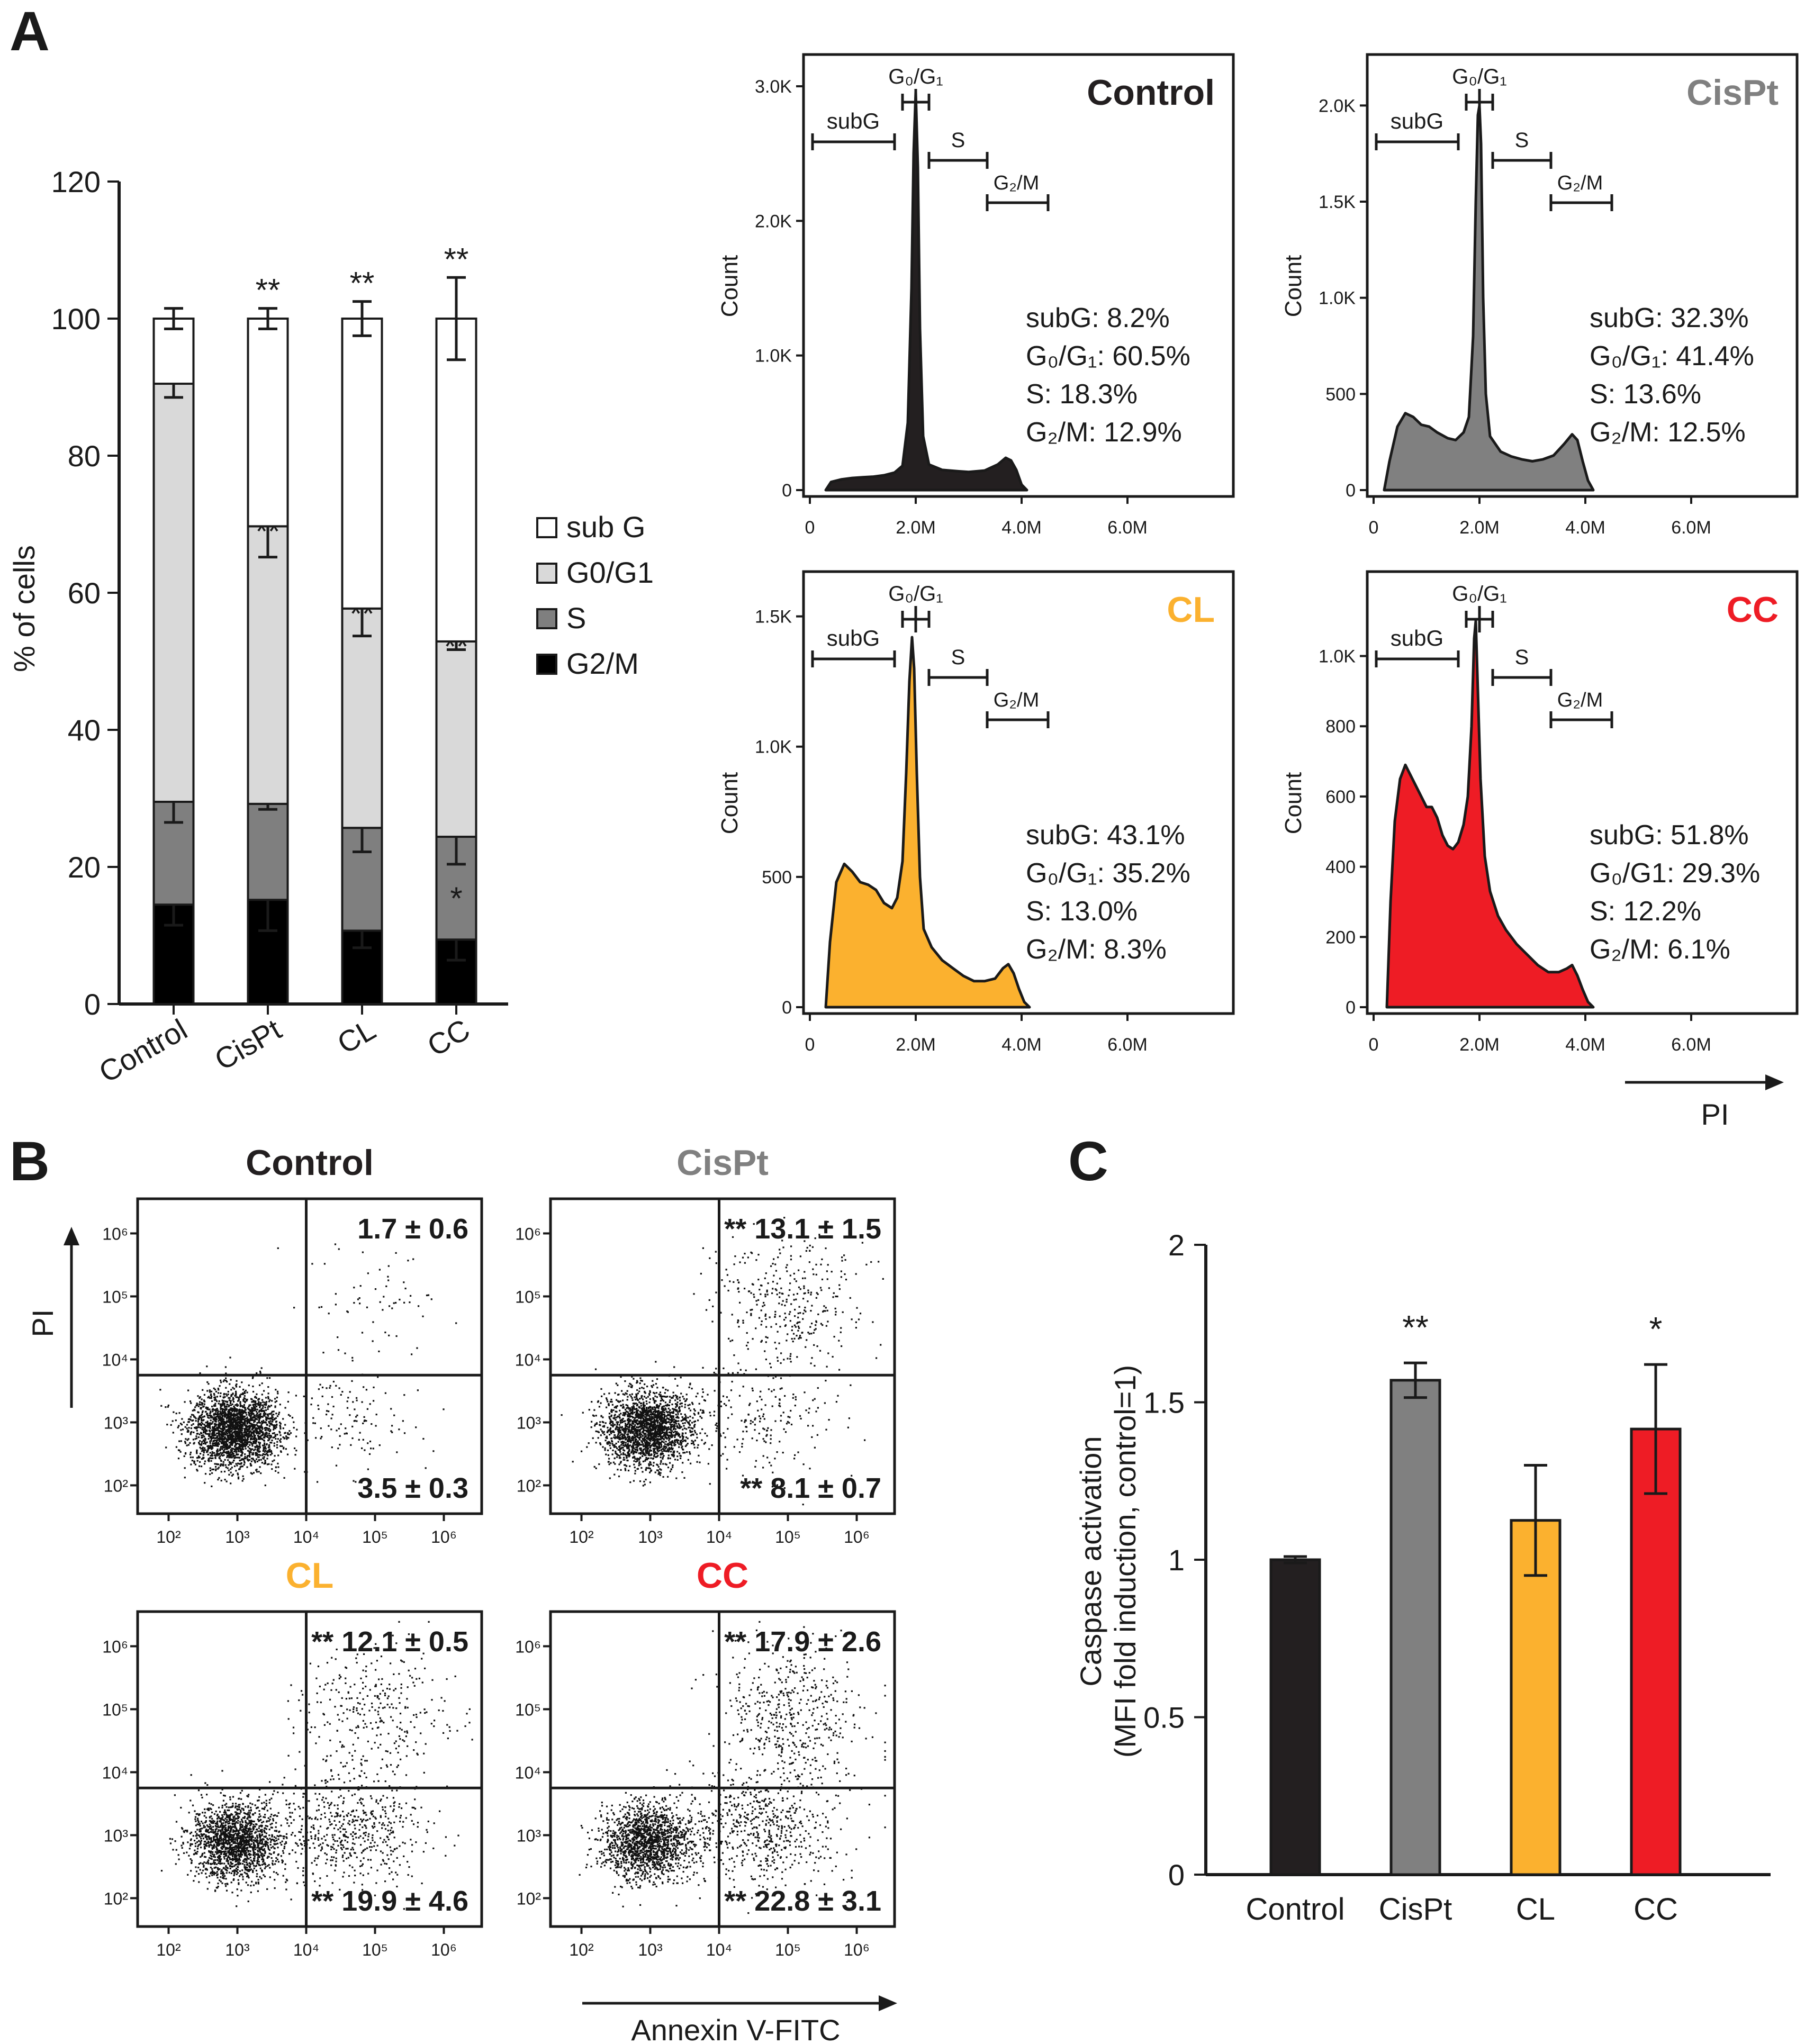 This screenshot has width=1814, height=2044. What do you see at coordinates (1374, 1045) in the screenshot?
I see `histogram-xtick-label: 0` at bounding box center [1374, 1045].